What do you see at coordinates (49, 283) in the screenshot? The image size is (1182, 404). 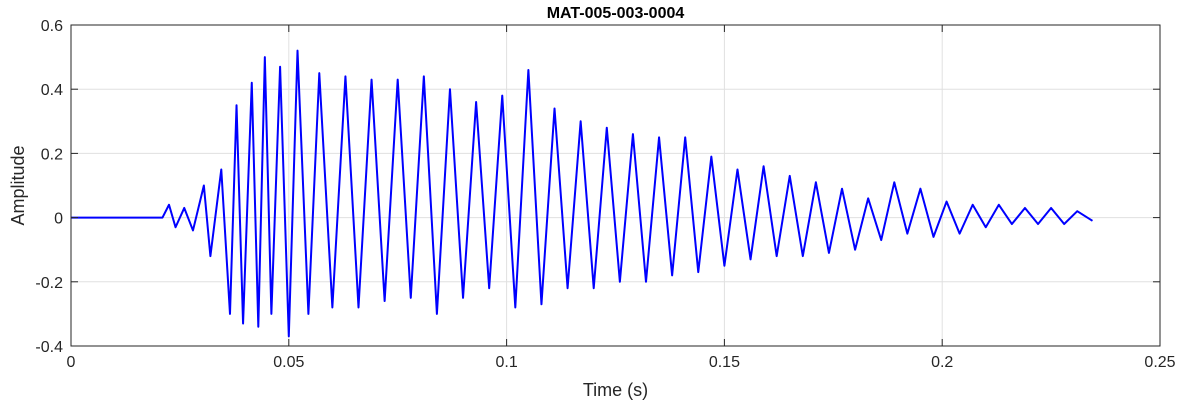 I see `y-tick-label: -0.2` at bounding box center [49, 283].